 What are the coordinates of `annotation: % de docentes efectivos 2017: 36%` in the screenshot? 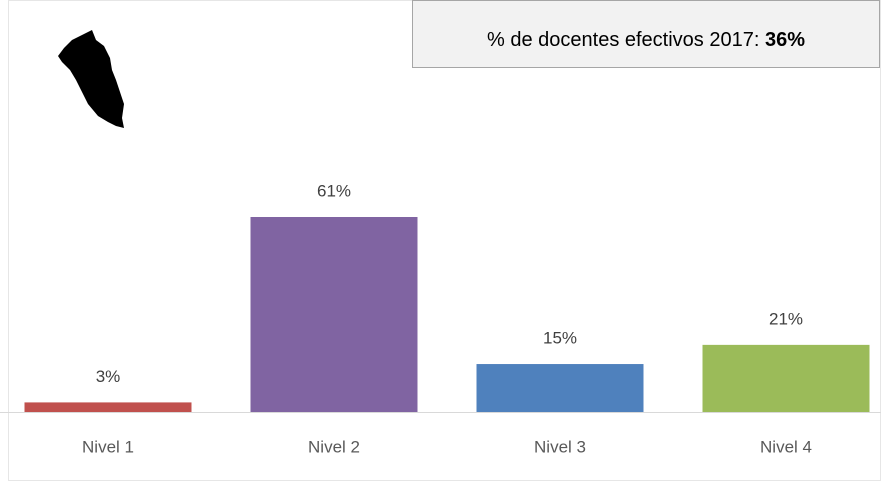 It's located at (646, 40).